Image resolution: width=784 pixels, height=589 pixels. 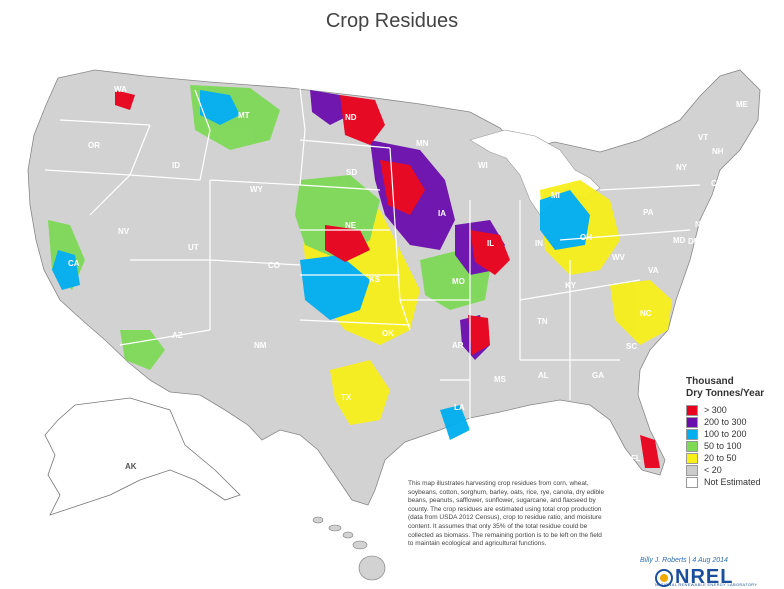 What do you see at coordinates (459, 407) in the screenshot?
I see `state-label-la: LA` at bounding box center [459, 407].